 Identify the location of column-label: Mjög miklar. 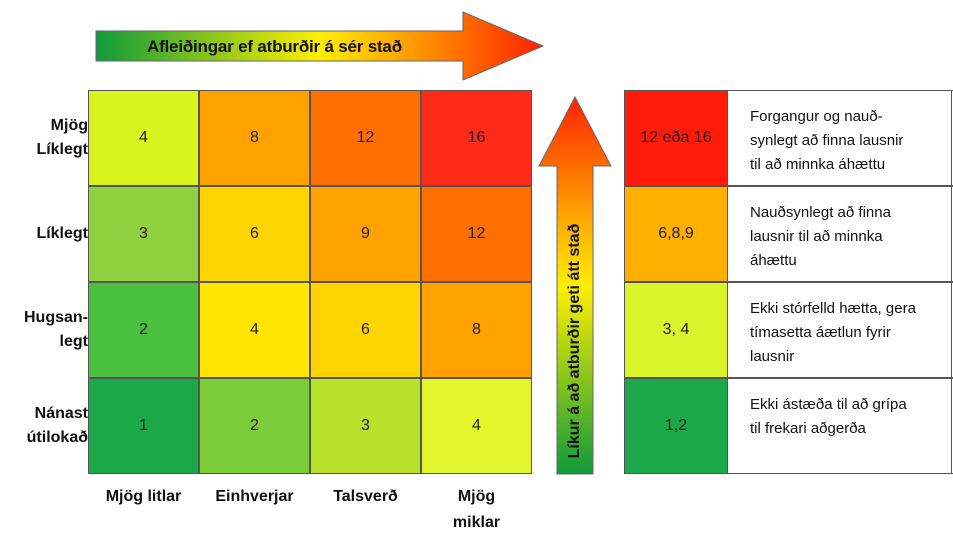
(476, 510).